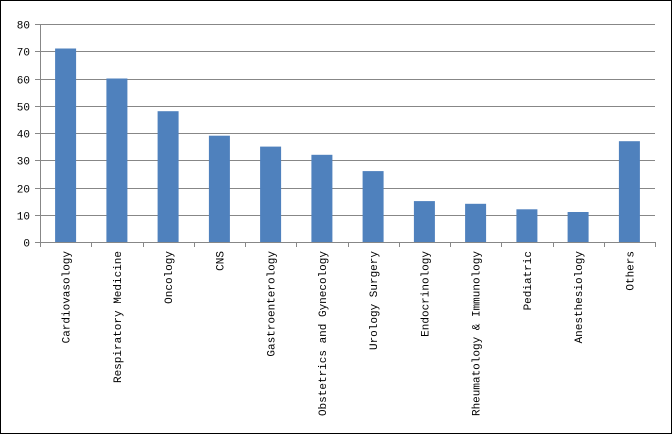 This screenshot has width=672, height=434. Describe the element at coordinates (23, 82) in the screenshot. I see `y-tick-label: 60` at that location.